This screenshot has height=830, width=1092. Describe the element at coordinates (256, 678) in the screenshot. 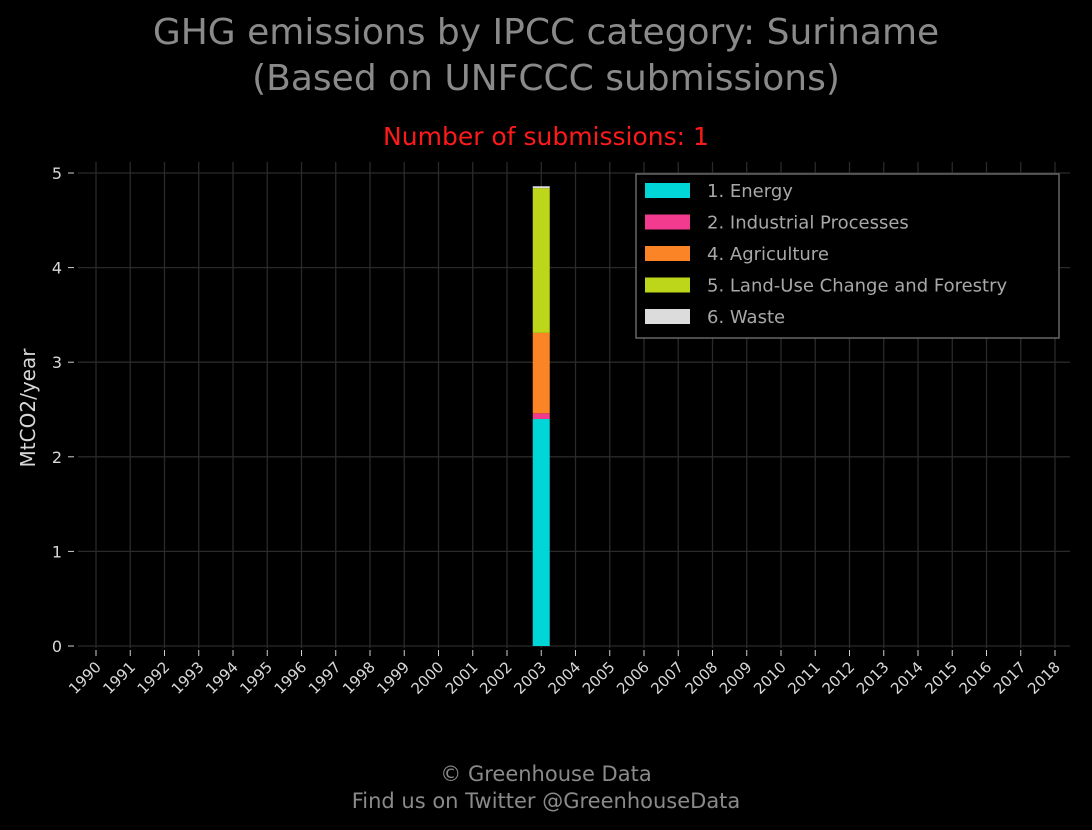

I see `x-tick-label: 1995` at that location.